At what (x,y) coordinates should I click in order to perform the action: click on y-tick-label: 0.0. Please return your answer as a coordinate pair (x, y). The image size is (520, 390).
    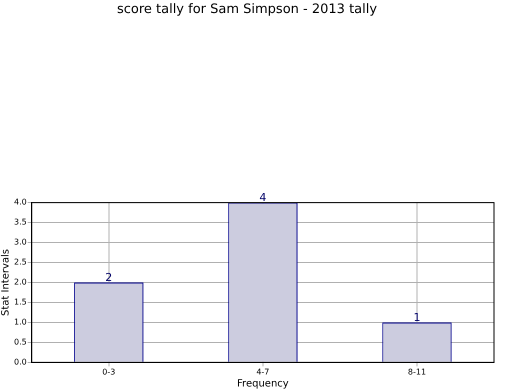
    Looking at the image, I should click on (20, 361).